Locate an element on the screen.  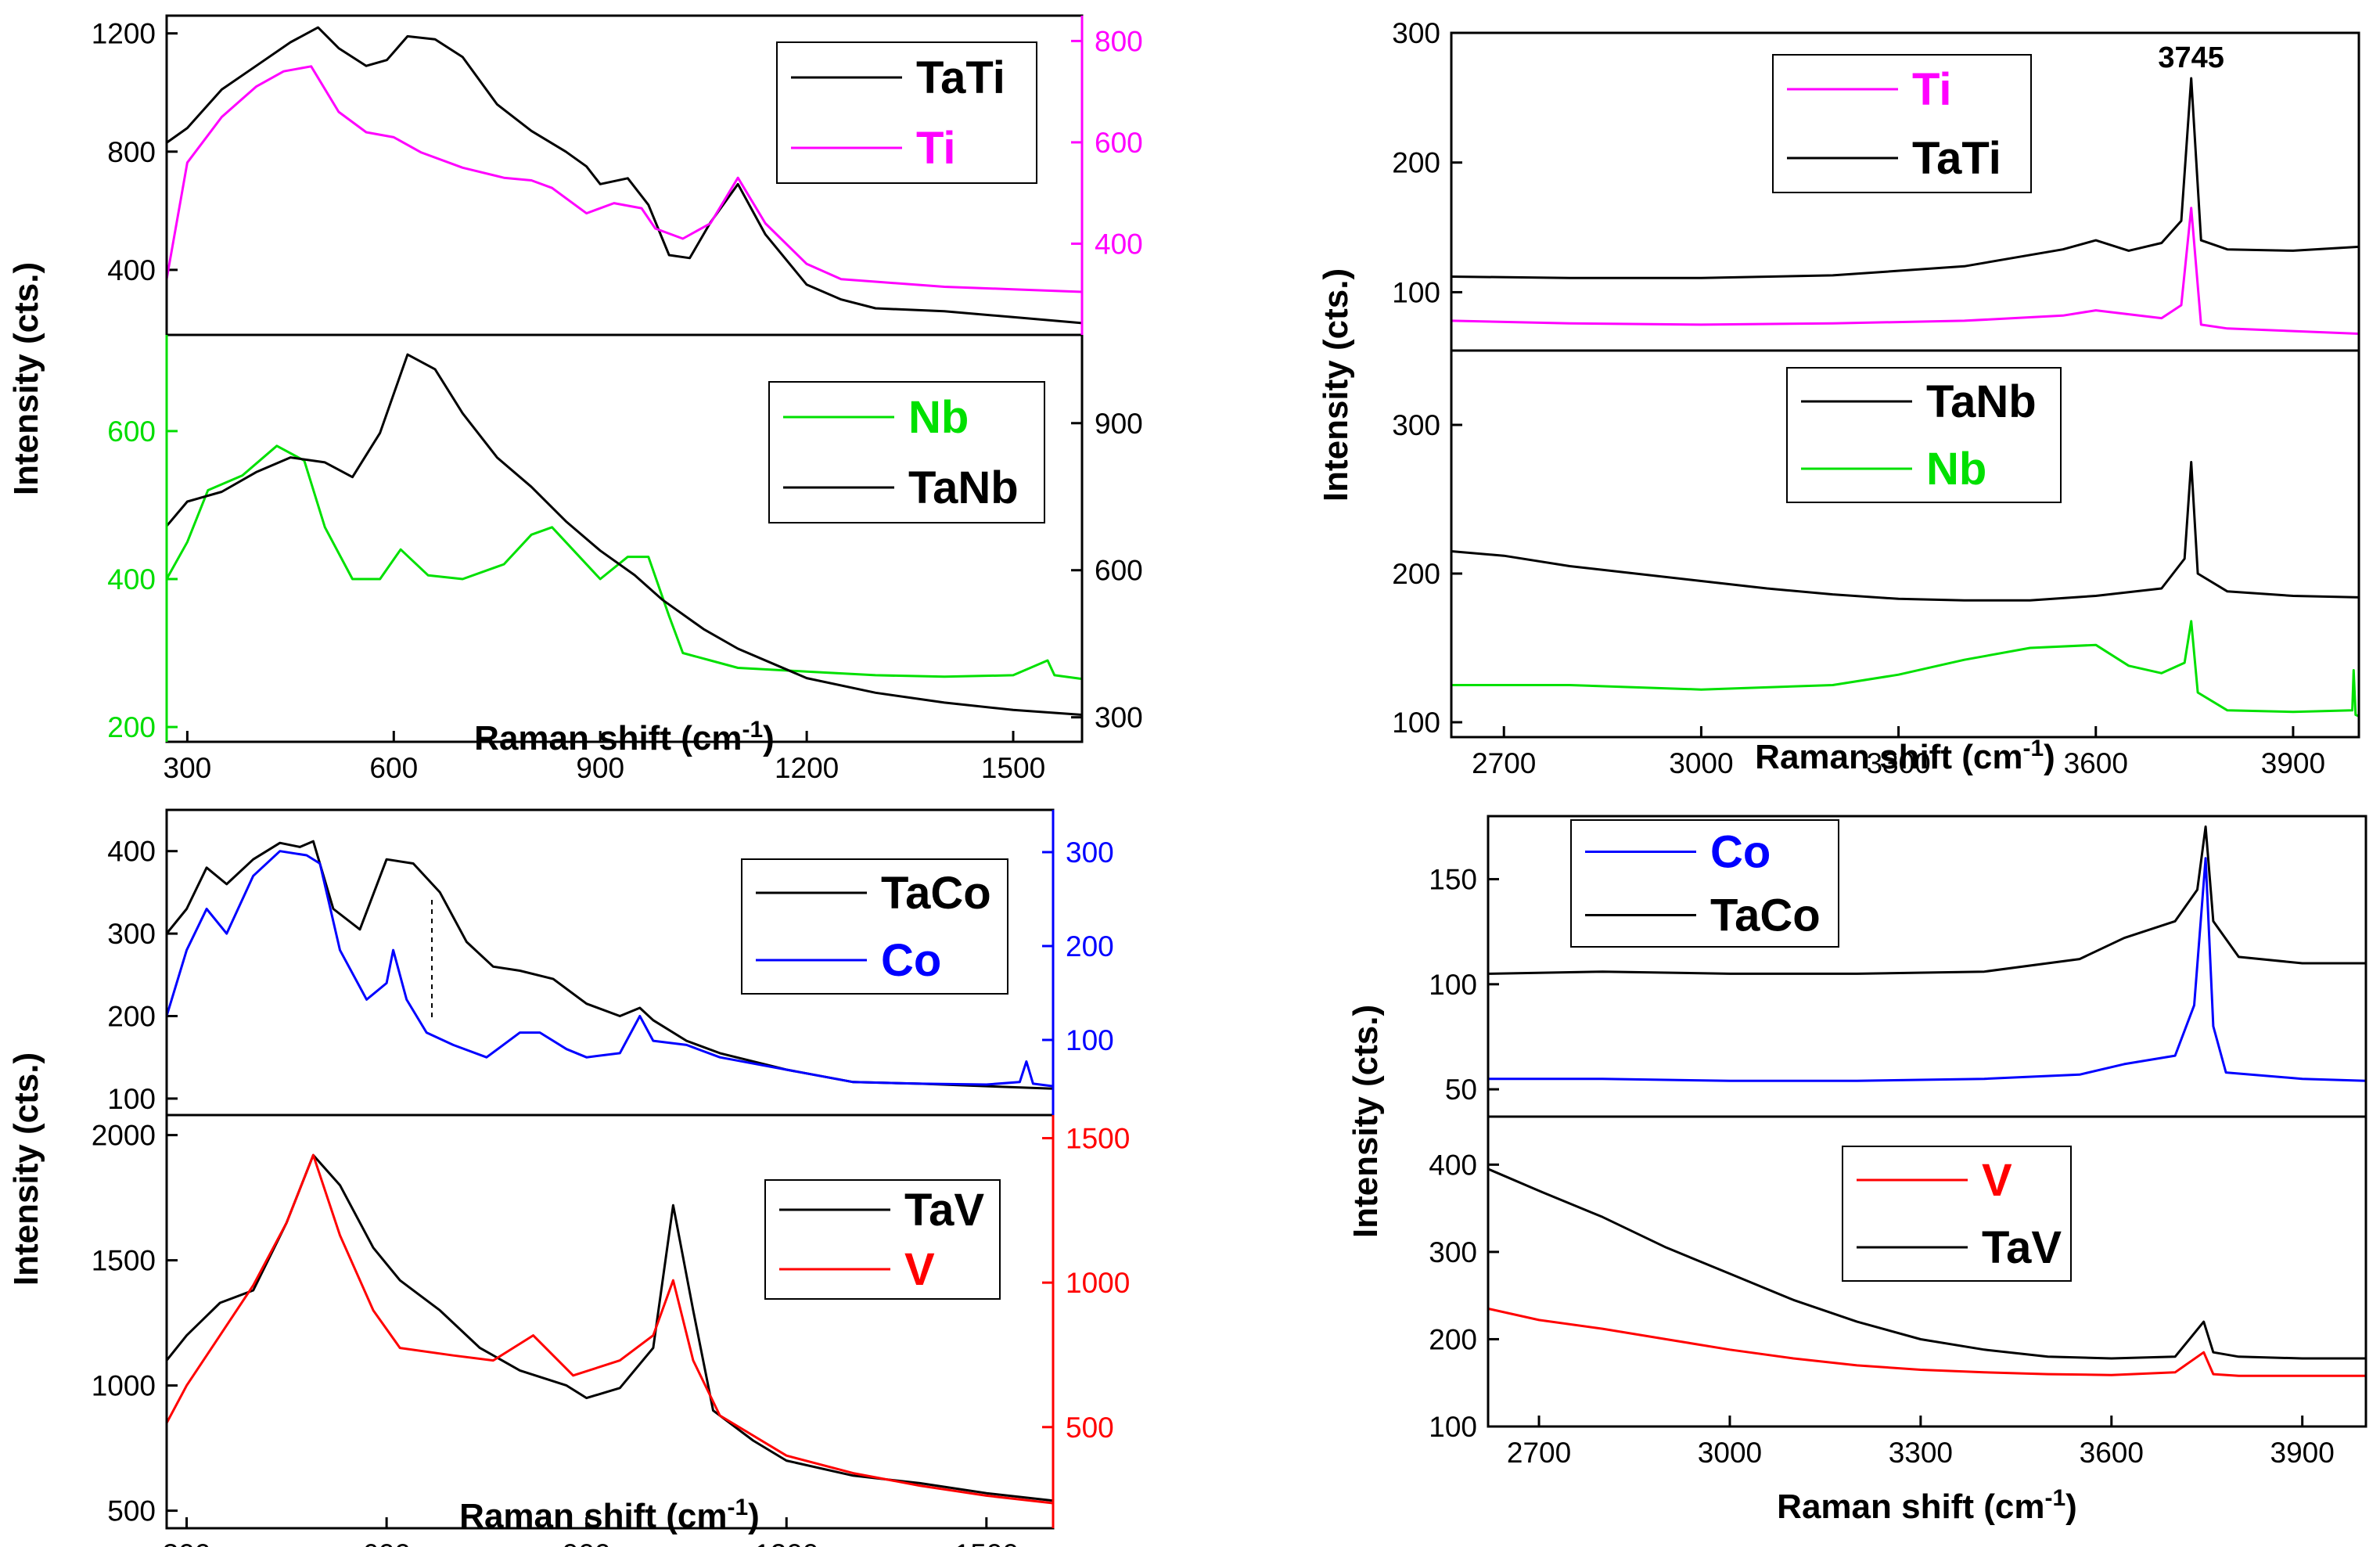
x-tick-label: 2700 is located at coordinates (1504, 763).